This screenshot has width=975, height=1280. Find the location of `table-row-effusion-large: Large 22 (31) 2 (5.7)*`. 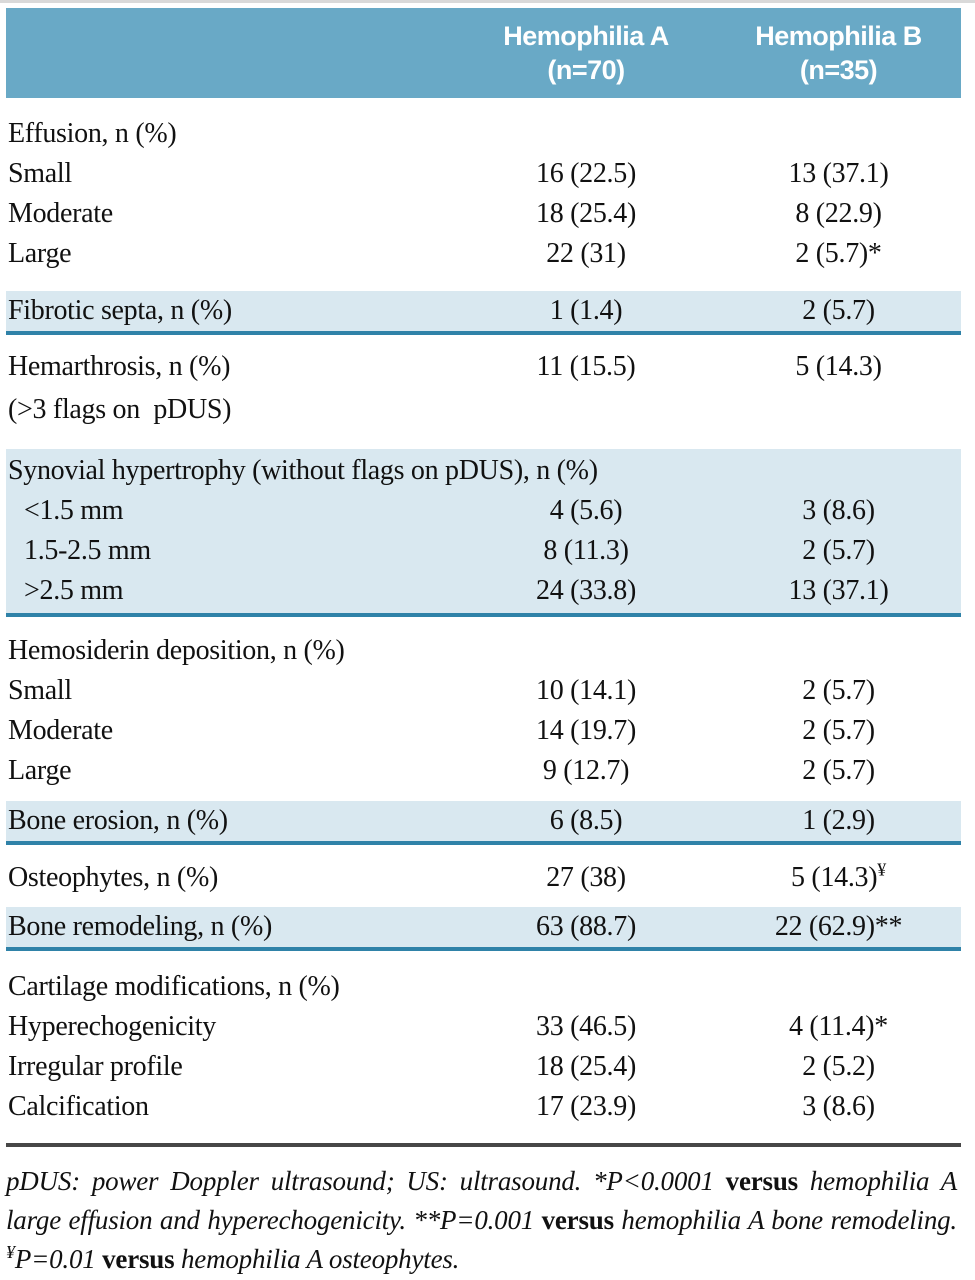

table-row-effusion-large: Large 22 (31) 2 (5.7)* is located at coordinates (483, 254).